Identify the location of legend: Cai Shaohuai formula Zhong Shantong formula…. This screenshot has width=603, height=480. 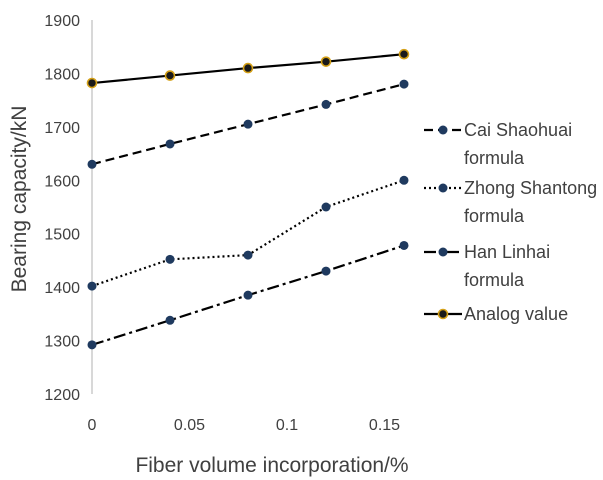
(510, 222).